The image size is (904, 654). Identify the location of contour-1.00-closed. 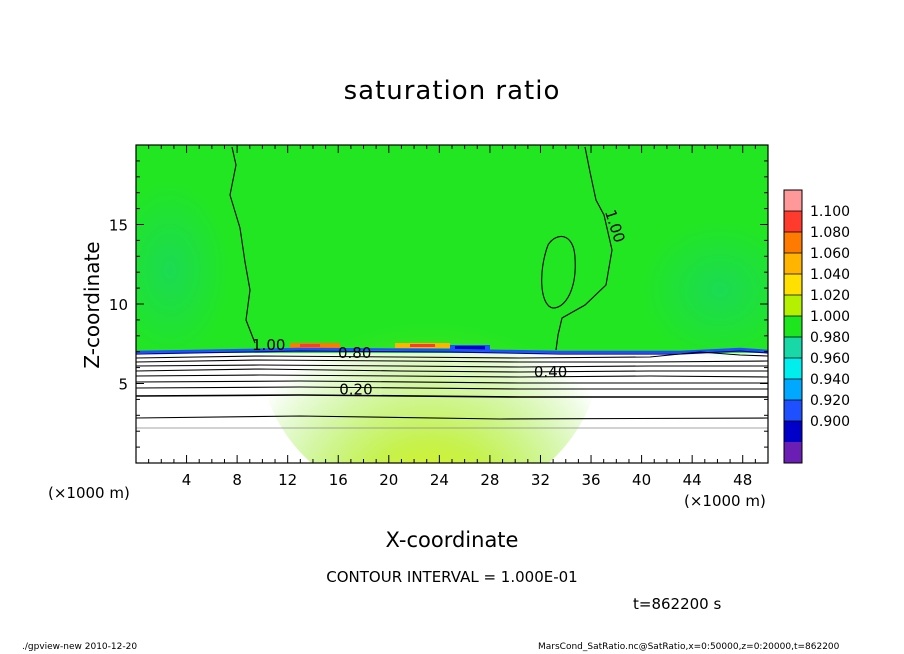
(558, 272).